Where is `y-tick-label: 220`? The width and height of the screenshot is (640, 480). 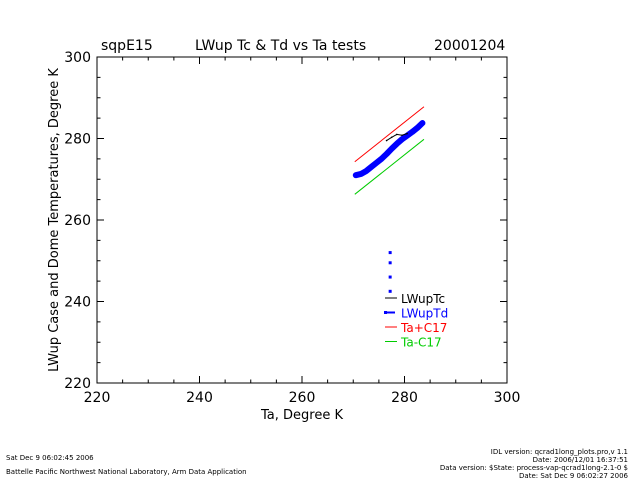
y-tick-label: 220 is located at coordinates (77, 384).